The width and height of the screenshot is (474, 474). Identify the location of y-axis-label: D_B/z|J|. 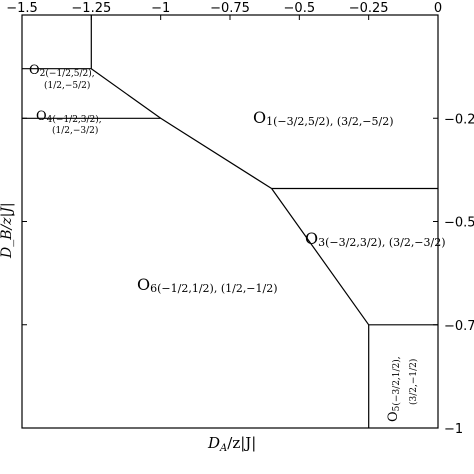
(7, 230).